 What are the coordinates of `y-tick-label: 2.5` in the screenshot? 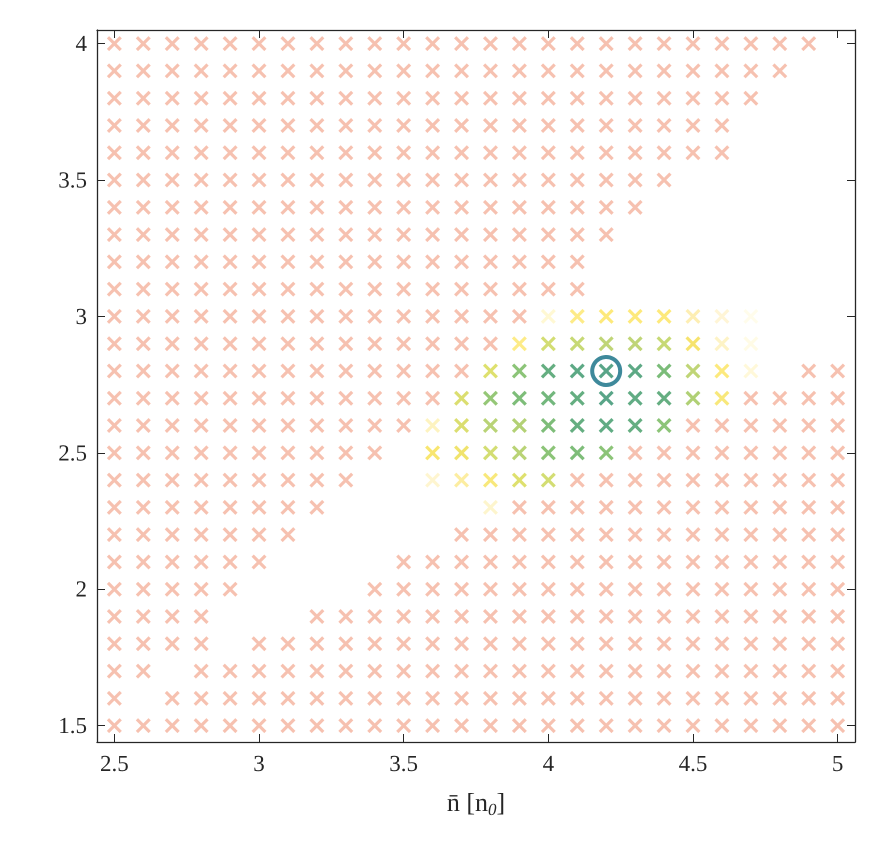 It's located at (72, 453).